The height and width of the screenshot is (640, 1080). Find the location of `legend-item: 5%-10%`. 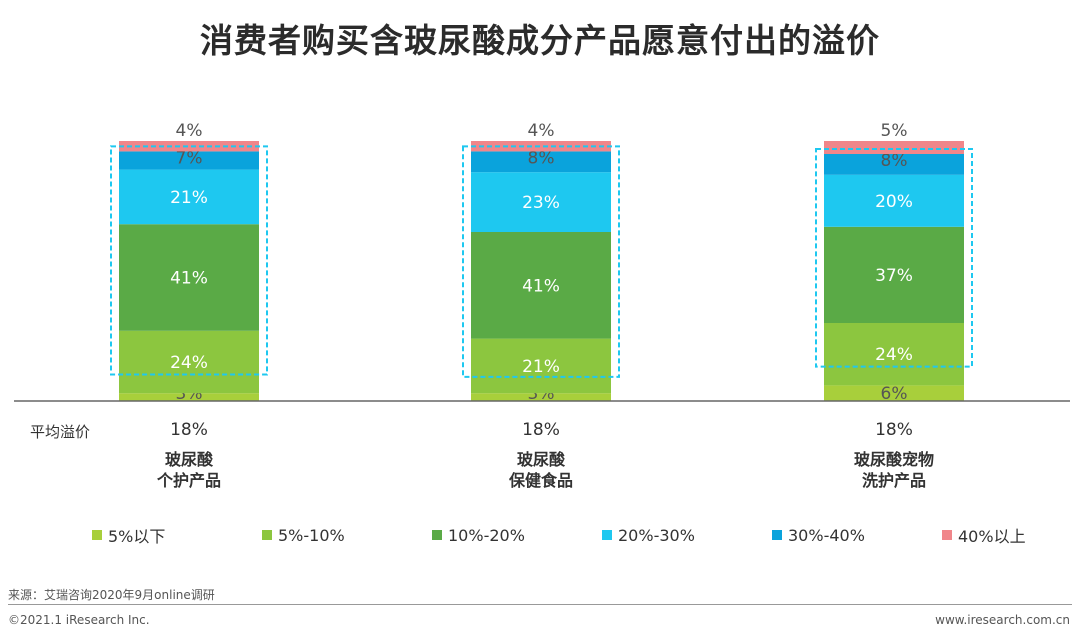

legend-item: 5%-10% is located at coordinates (347, 535).